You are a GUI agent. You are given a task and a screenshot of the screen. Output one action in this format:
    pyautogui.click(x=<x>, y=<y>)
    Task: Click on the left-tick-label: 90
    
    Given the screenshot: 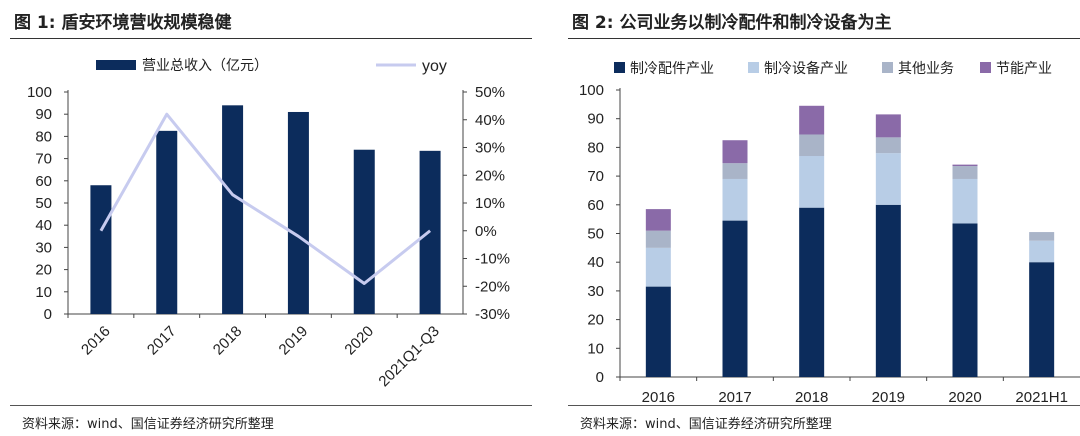 What is the action you would take?
    pyautogui.click(x=43, y=114)
    